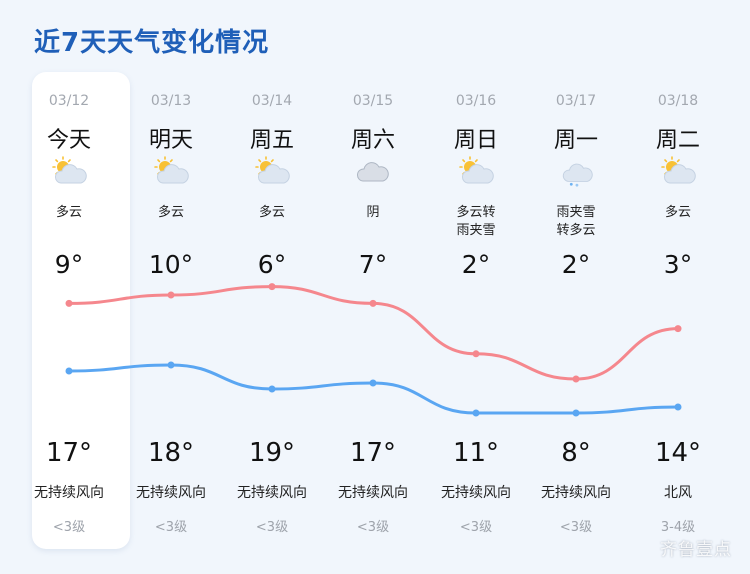 This screenshot has height=574, width=750. Describe the element at coordinates (68, 140) in the screenshot. I see `day-name: 今天` at that location.